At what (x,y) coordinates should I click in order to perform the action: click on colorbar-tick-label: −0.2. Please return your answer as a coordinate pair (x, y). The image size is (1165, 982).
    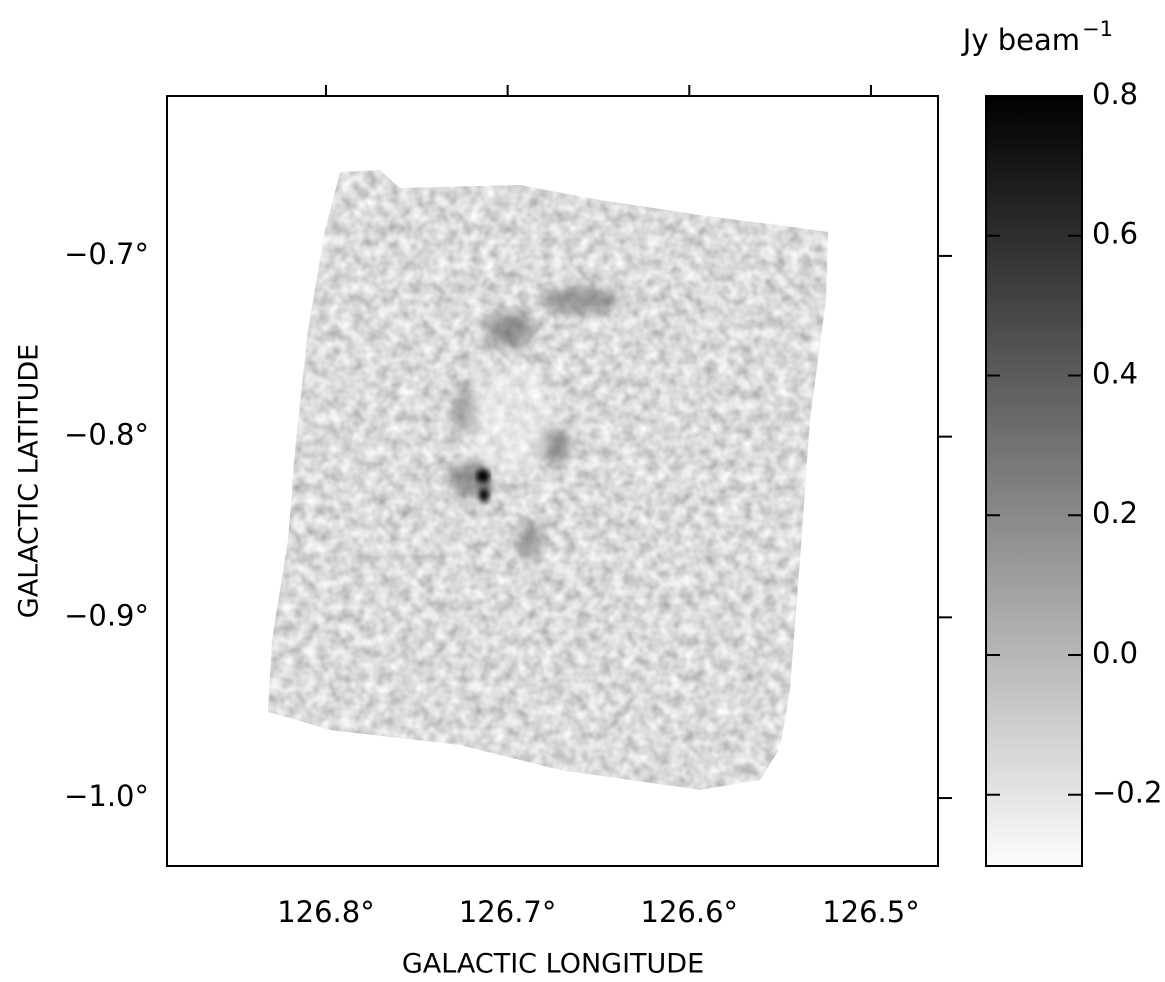
    Looking at the image, I should click on (1127, 793).